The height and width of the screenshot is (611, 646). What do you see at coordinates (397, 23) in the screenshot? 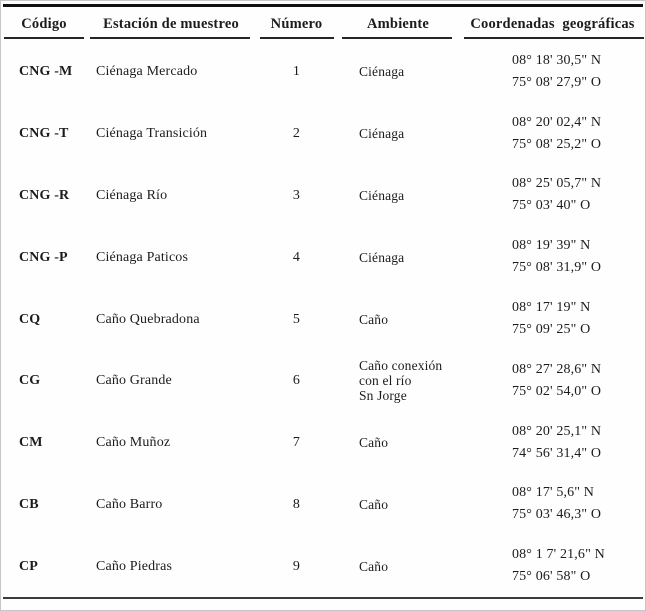
I see `column-header-ambiente: Ambiente` at bounding box center [397, 23].